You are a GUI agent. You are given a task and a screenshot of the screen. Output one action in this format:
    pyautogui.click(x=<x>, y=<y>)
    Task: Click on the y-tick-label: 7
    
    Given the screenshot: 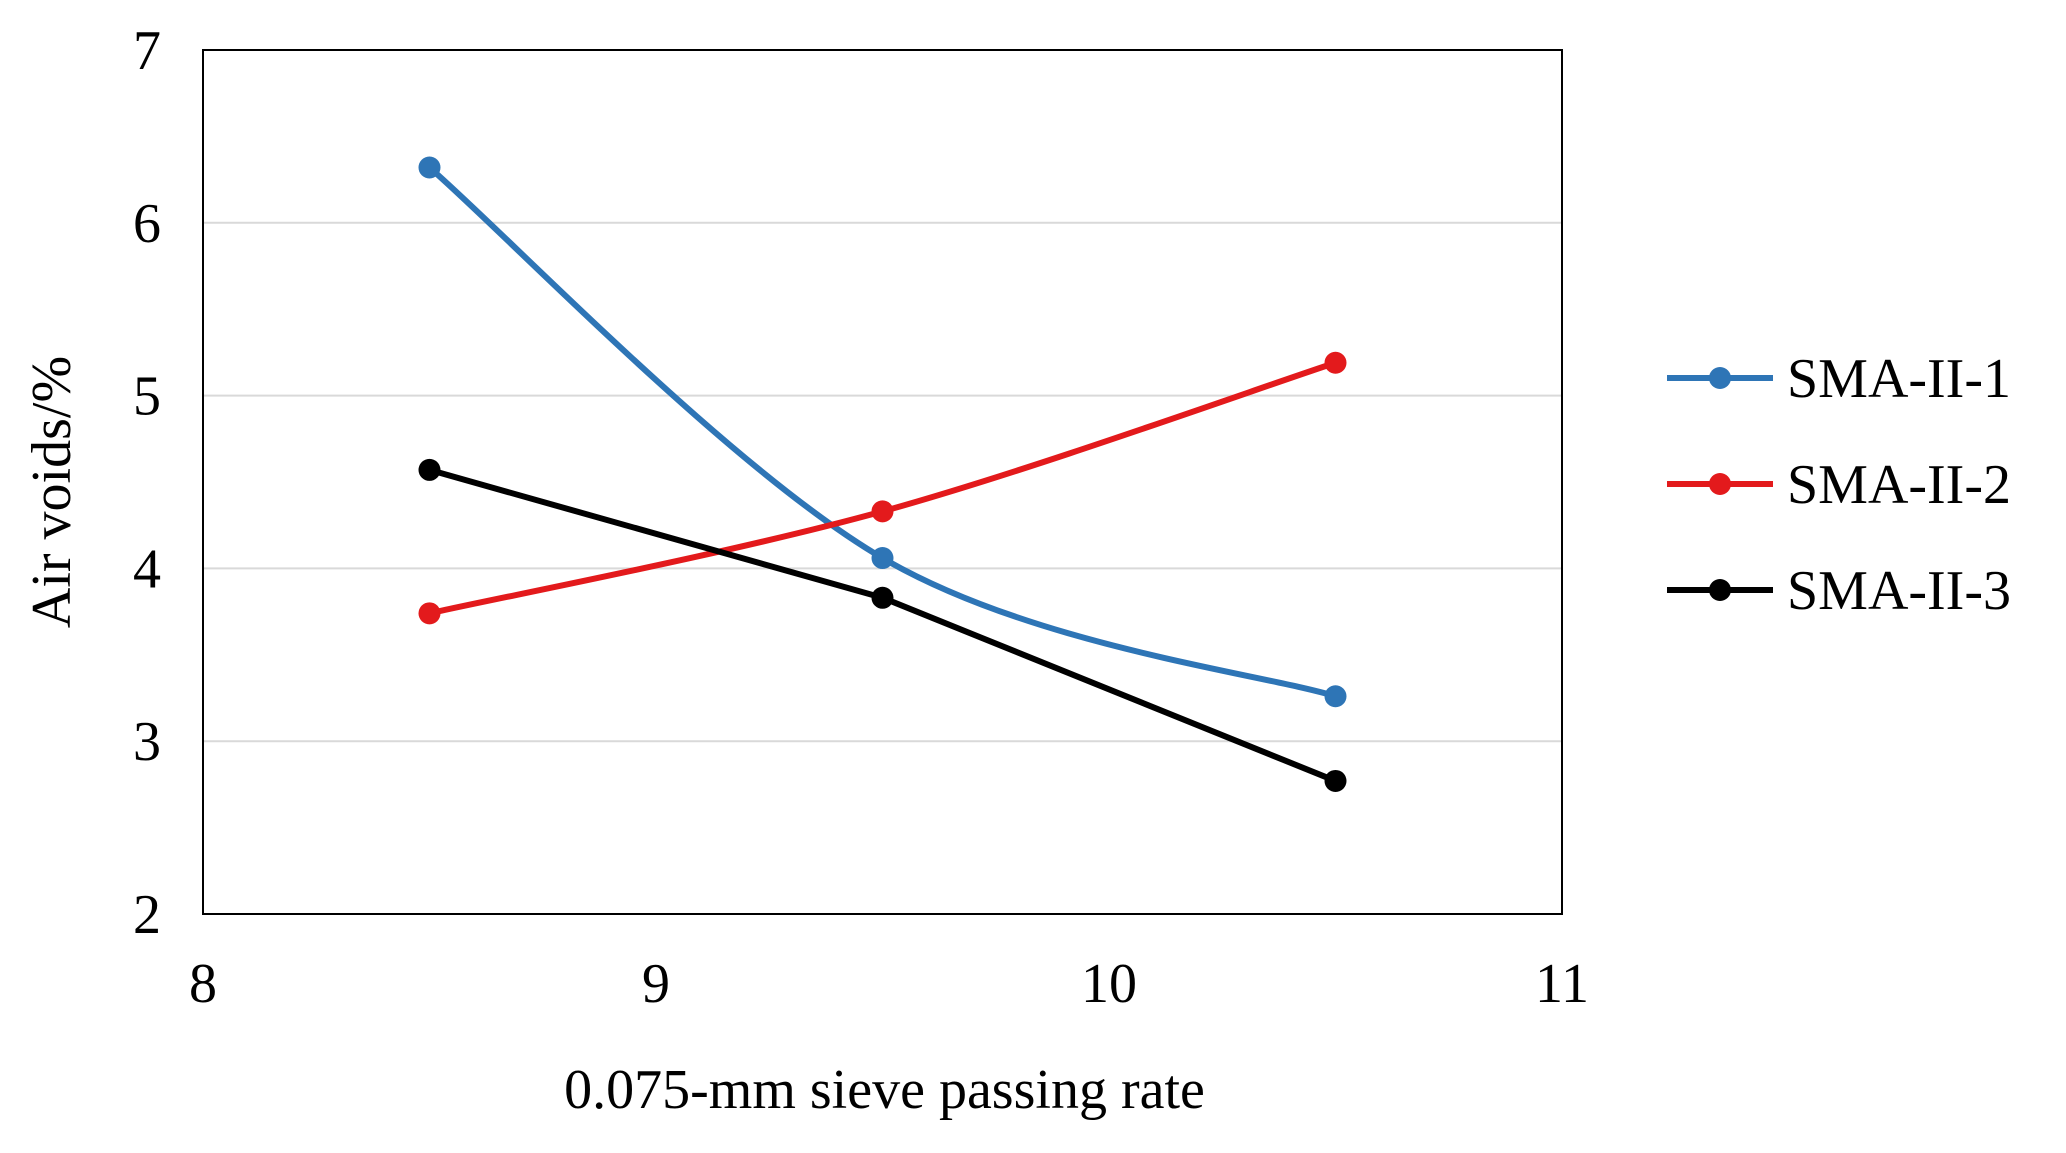 What is the action you would take?
    pyautogui.click(x=147, y=51)
    